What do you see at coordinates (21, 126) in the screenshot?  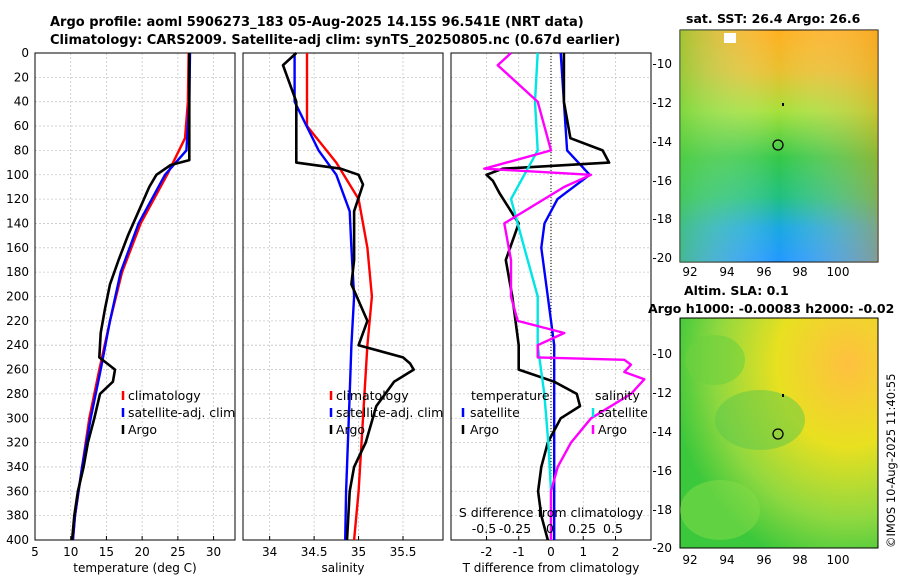 I see `y-tick-label: 60` at bounding box center [21, 126].